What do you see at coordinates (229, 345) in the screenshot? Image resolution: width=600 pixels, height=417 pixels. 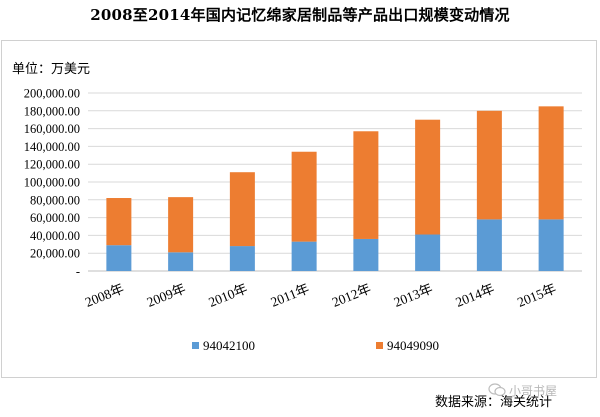 I see `legend-label: 94042100` at bounding box center [229, 345].